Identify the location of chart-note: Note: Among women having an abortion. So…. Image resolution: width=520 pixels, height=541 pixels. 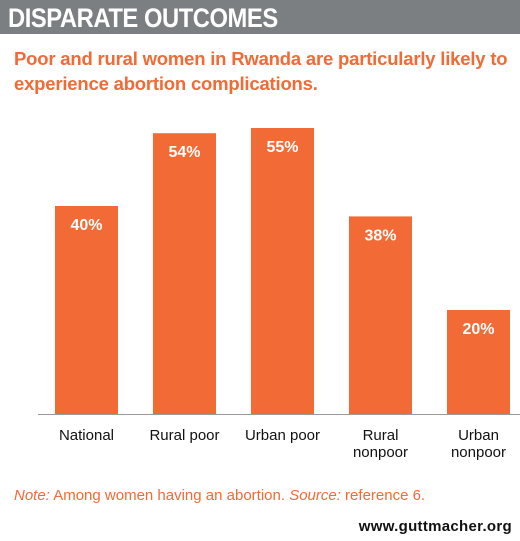
(219, 495).